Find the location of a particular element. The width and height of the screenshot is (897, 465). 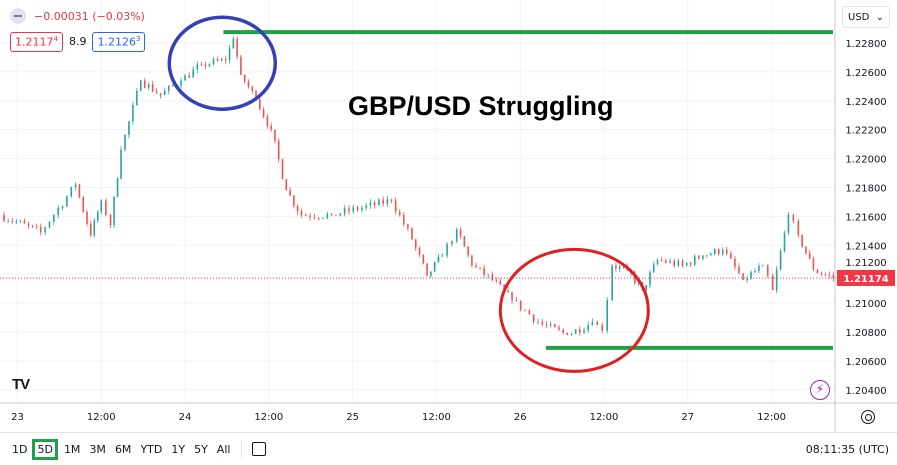

x-tick-label: 12:00 is located at coordinates (604, 417).